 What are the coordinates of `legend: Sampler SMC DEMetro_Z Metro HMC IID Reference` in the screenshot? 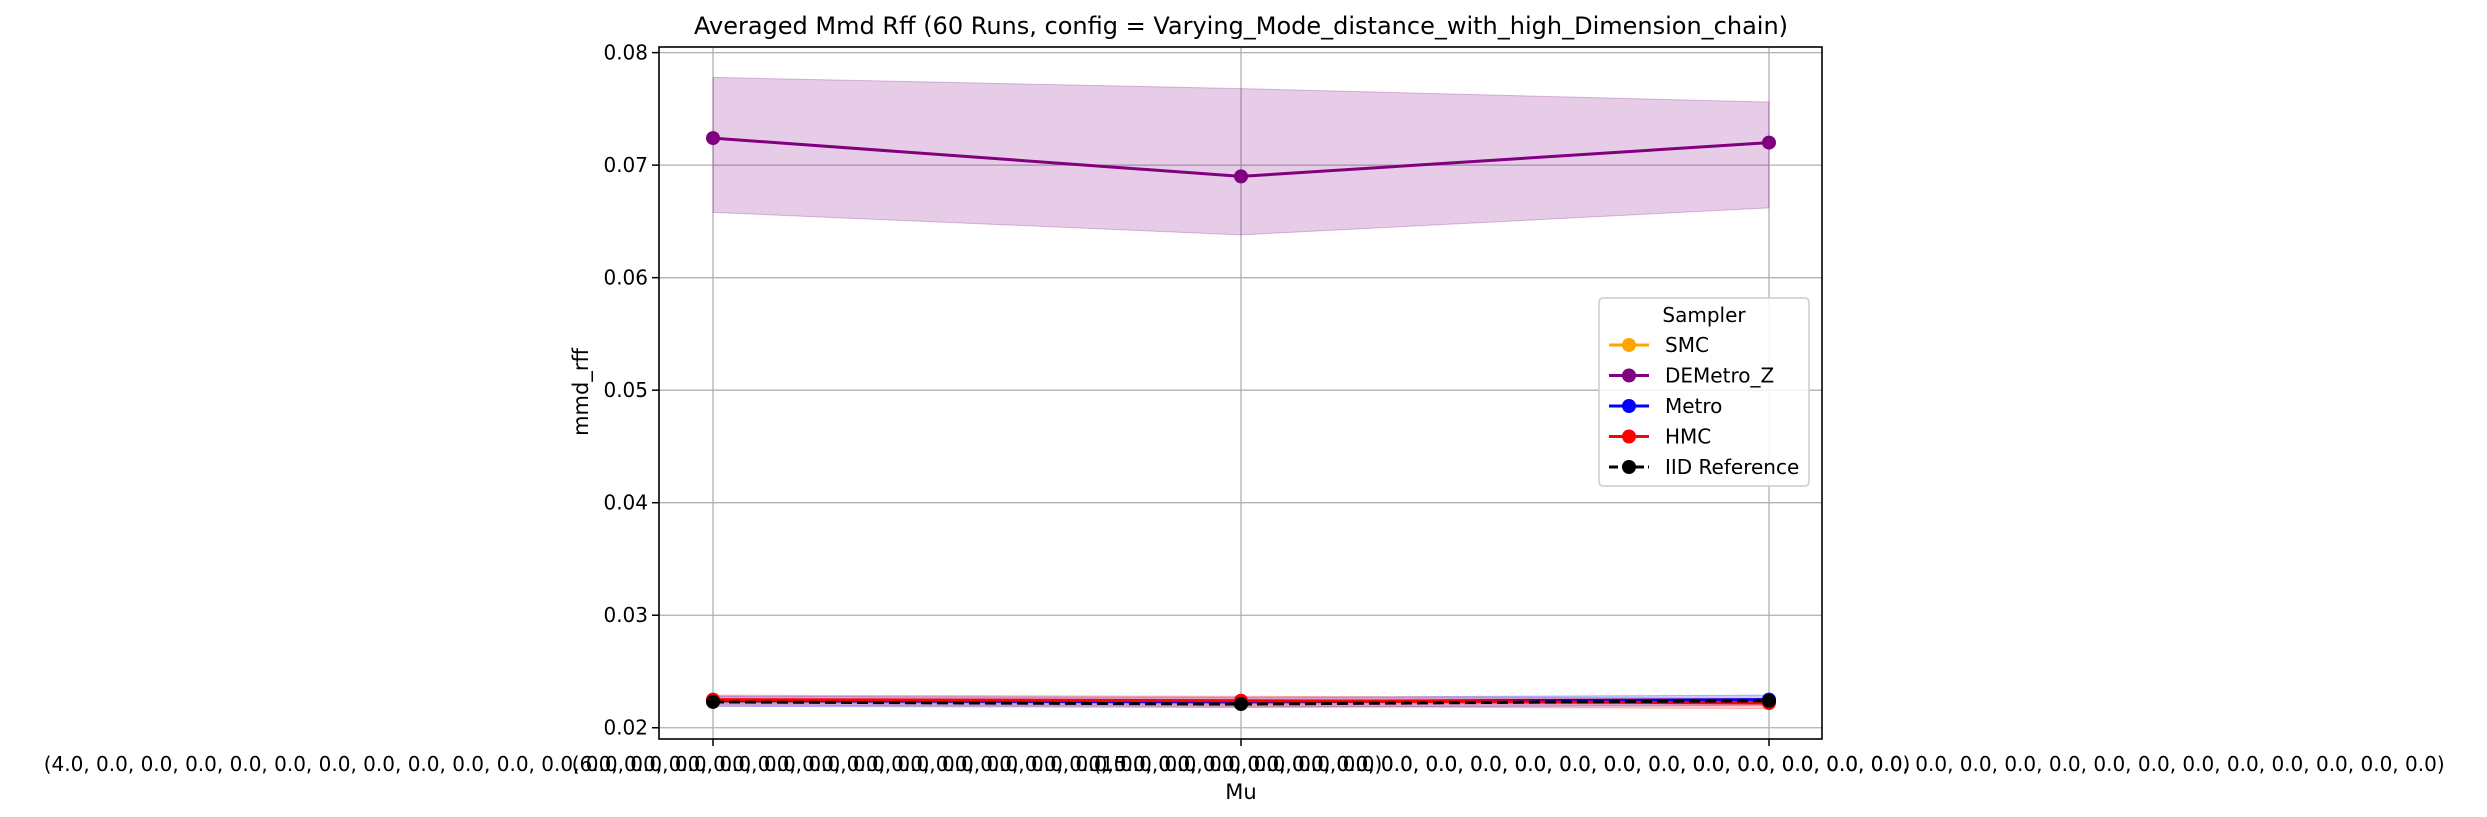 It's located at (1704, 392).